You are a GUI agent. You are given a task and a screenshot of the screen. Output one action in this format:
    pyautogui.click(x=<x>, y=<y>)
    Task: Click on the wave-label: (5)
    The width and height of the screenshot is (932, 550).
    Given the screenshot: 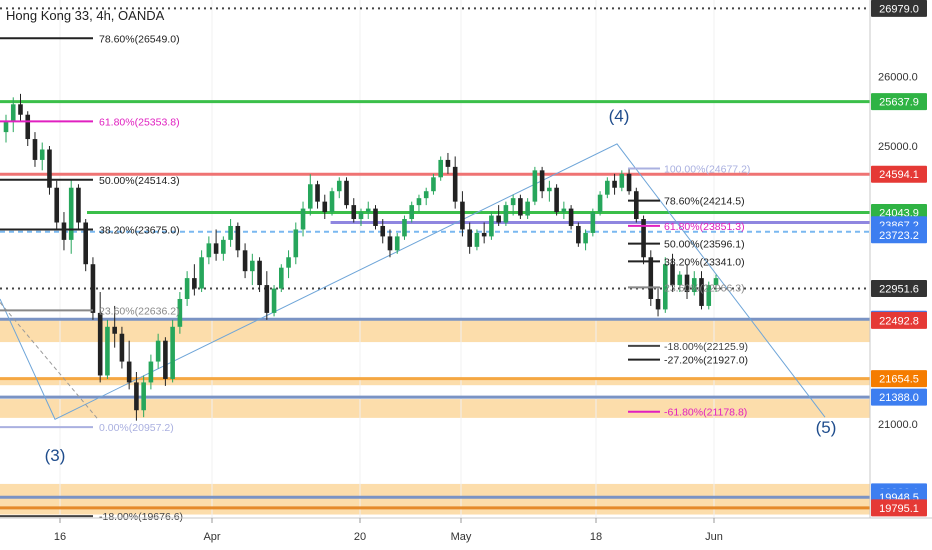 What is the action you would take?
    pyautogui.click(x=826, y=427)
    